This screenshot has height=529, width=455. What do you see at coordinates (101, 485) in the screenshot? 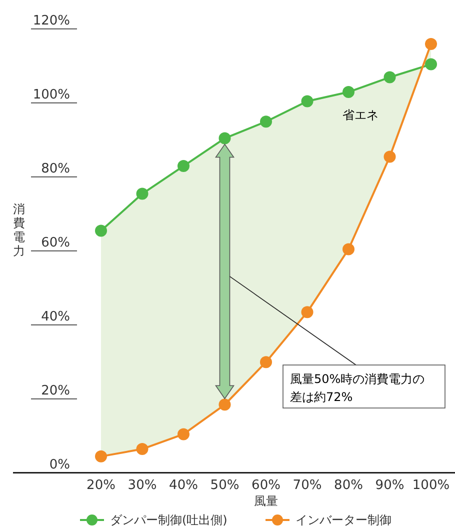
I see `x-tick-label: 20%` at bounding box center [101, 485].